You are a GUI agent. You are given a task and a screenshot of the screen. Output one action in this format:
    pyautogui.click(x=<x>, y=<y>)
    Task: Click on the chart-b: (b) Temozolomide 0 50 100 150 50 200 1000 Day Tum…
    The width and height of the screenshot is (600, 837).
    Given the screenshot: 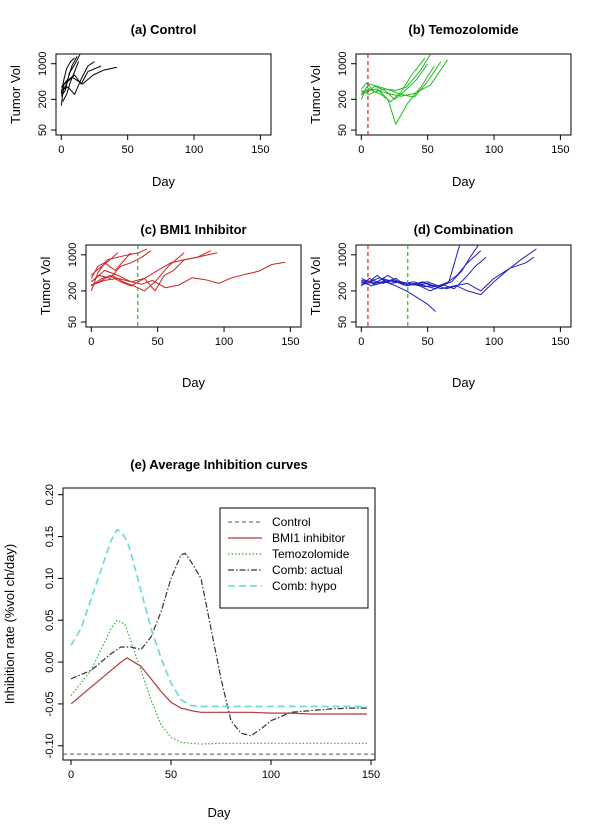 What is the action you would take?
    pyautogui.click(x=440, y=105)
    